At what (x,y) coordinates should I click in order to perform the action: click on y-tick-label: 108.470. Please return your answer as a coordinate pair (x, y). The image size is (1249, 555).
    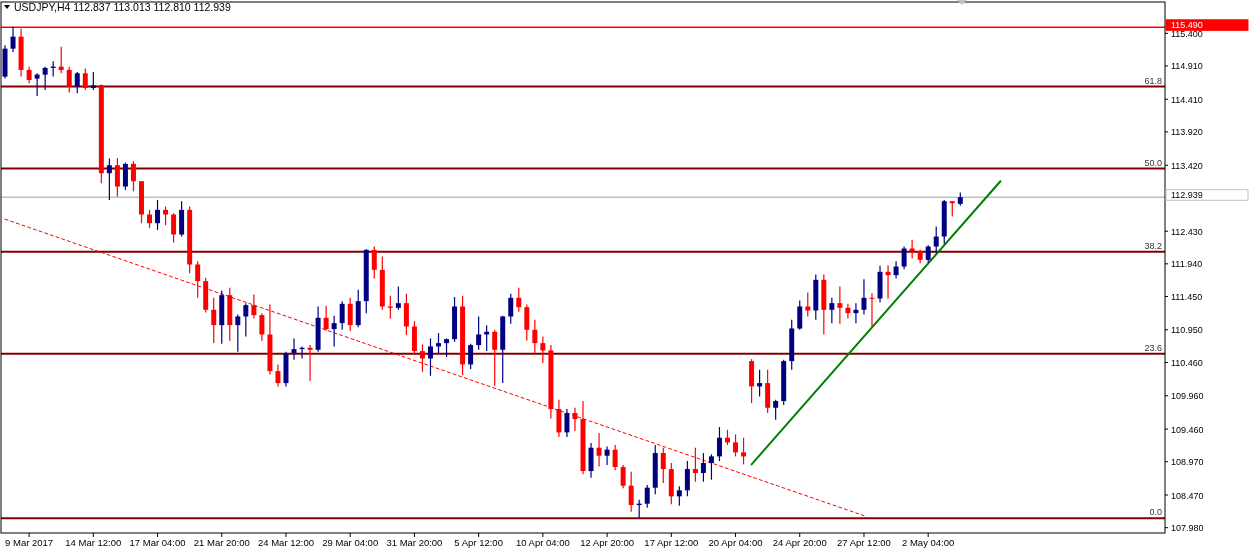
    Looking at the image, I should click on (1187, 495).